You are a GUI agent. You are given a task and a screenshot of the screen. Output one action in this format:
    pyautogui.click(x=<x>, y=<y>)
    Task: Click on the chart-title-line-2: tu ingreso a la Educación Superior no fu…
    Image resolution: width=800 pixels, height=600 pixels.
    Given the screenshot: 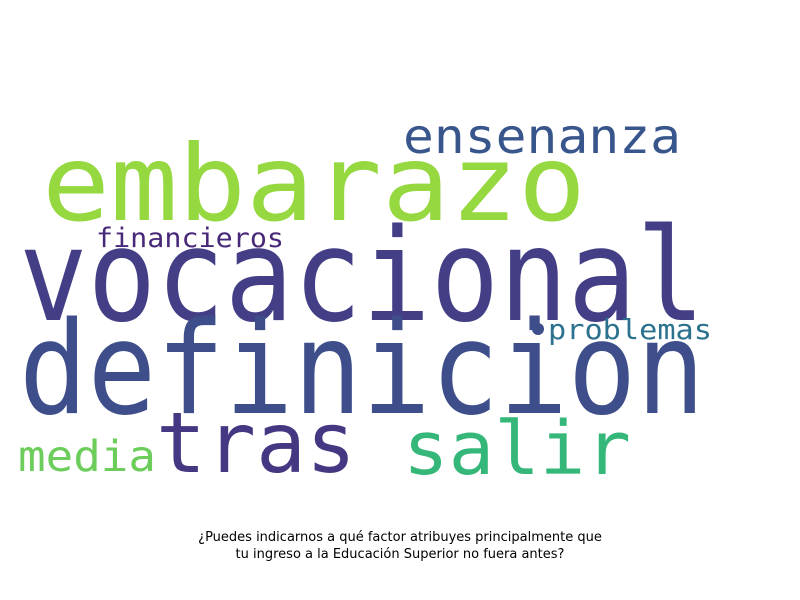 What is the action you would take?
    pyautogui.click(x=400, y=554)
    